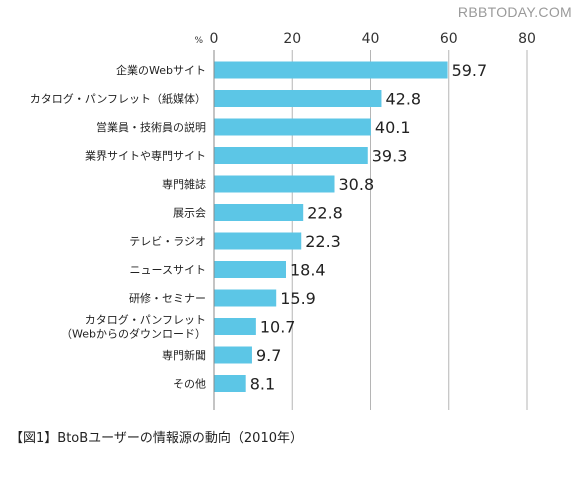 The width and height of the screenshot is (577, 477). I want to click on bar-value-label: 42.8, so click(403, 99).